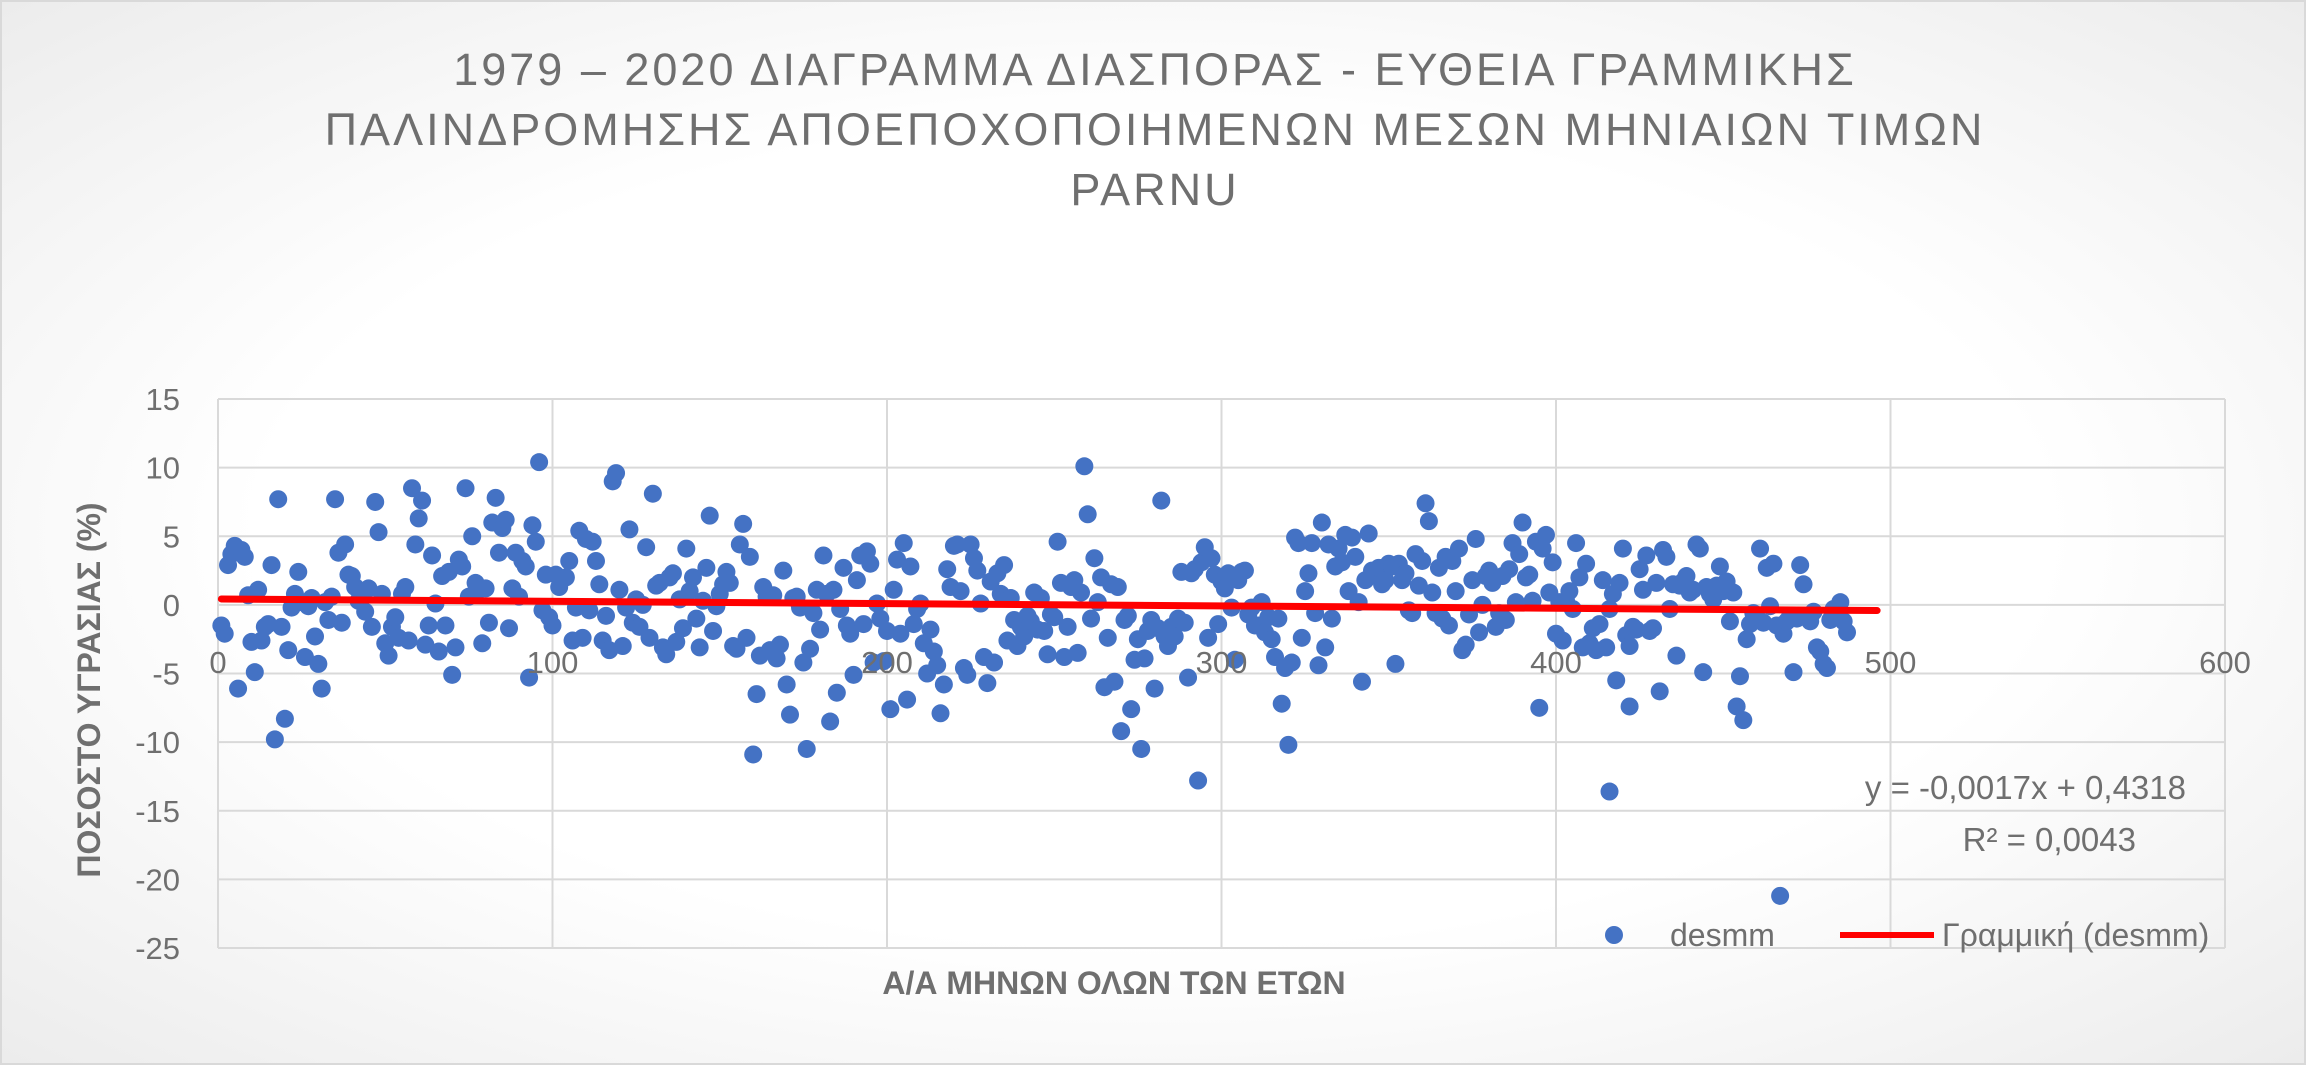  Describe the element at coordinates (1049, 605) in the screenshot. I see `trendline-group` at that location.